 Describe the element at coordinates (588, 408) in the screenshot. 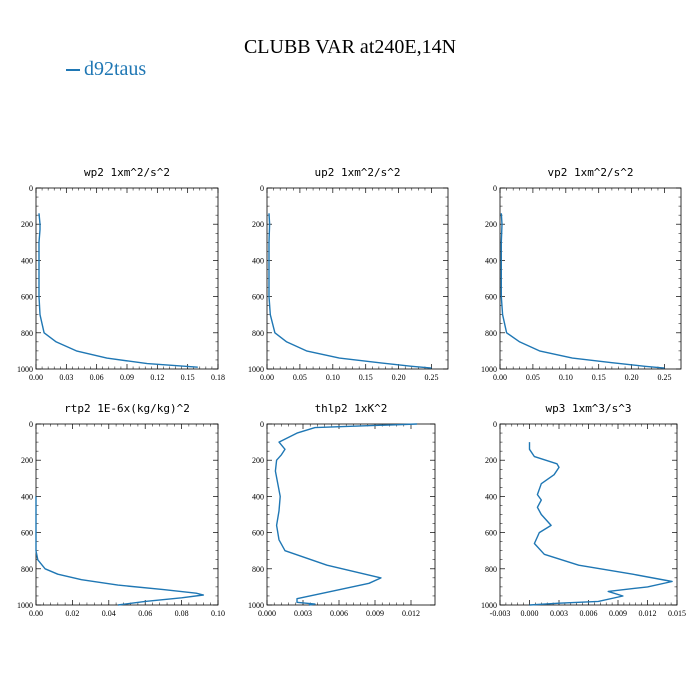

I see `chart-title: wp3 1xm^3/s^3` at that location.